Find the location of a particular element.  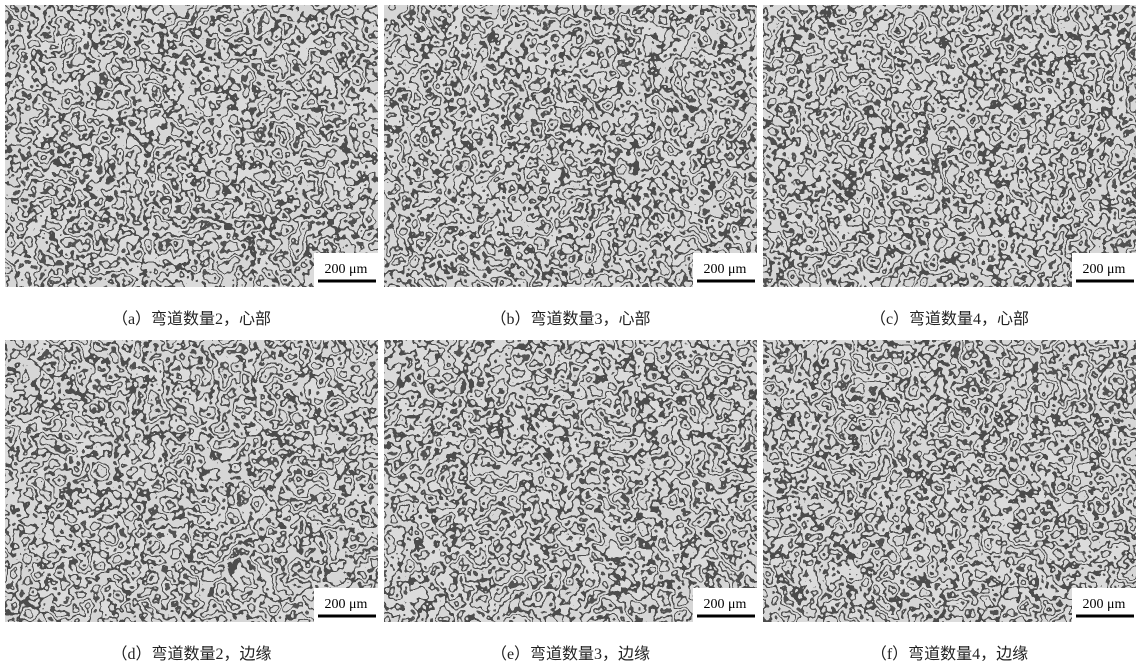

panel-caption: （d）弯道数量2，边缘 is located at coordinates (191, 654).